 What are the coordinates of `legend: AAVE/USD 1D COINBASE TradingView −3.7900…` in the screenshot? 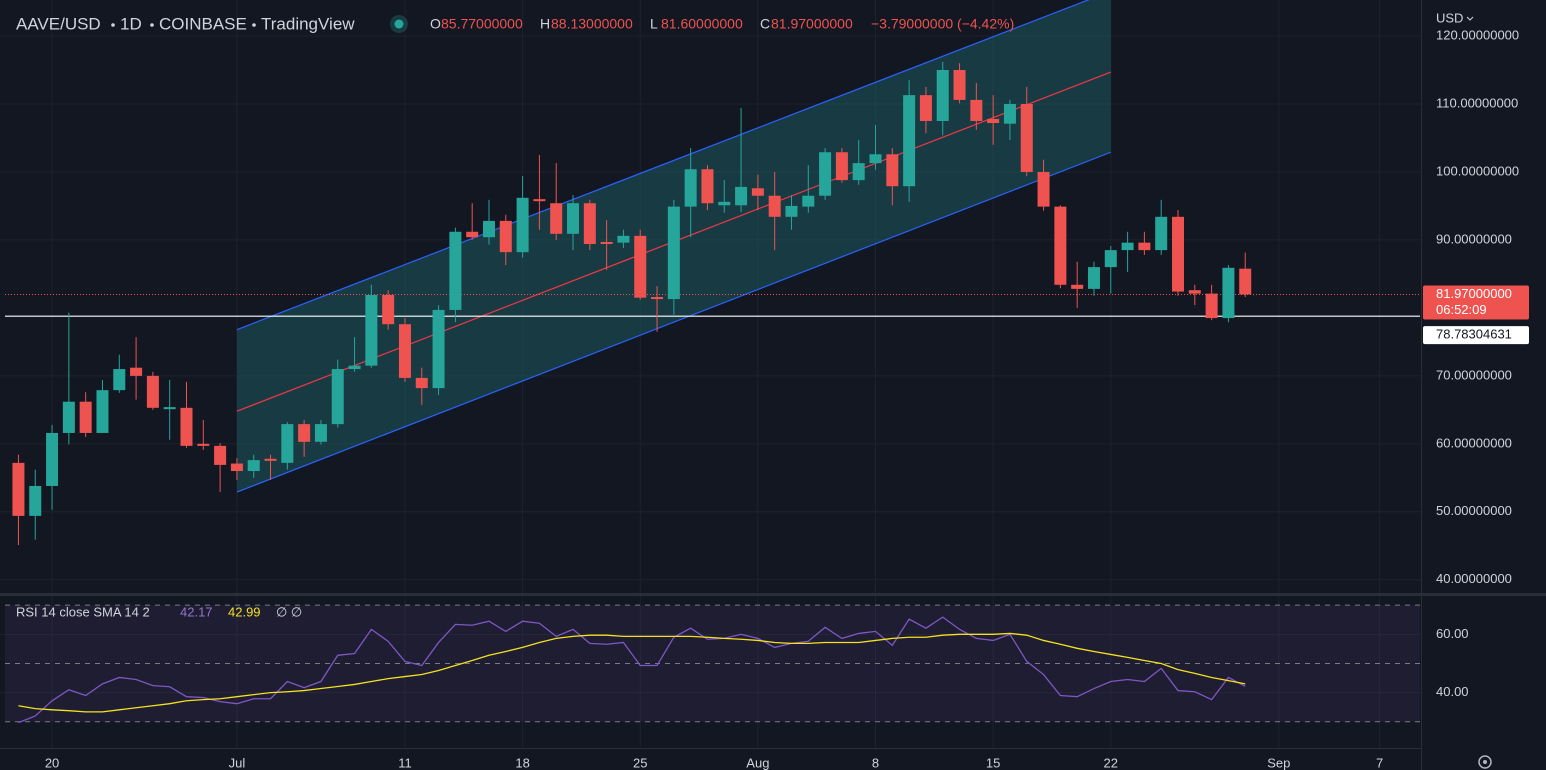 It's located at (515, 23).